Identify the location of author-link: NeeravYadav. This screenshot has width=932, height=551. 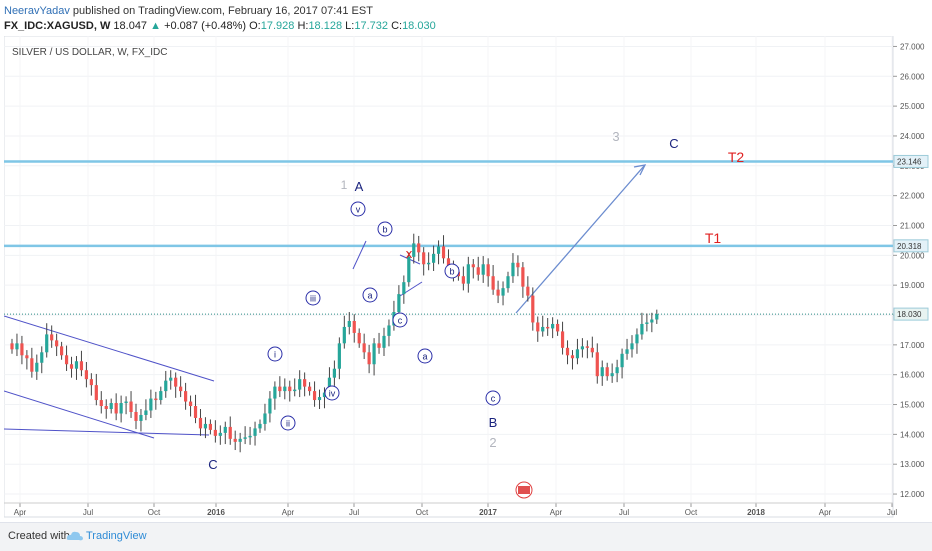
(37, 11).